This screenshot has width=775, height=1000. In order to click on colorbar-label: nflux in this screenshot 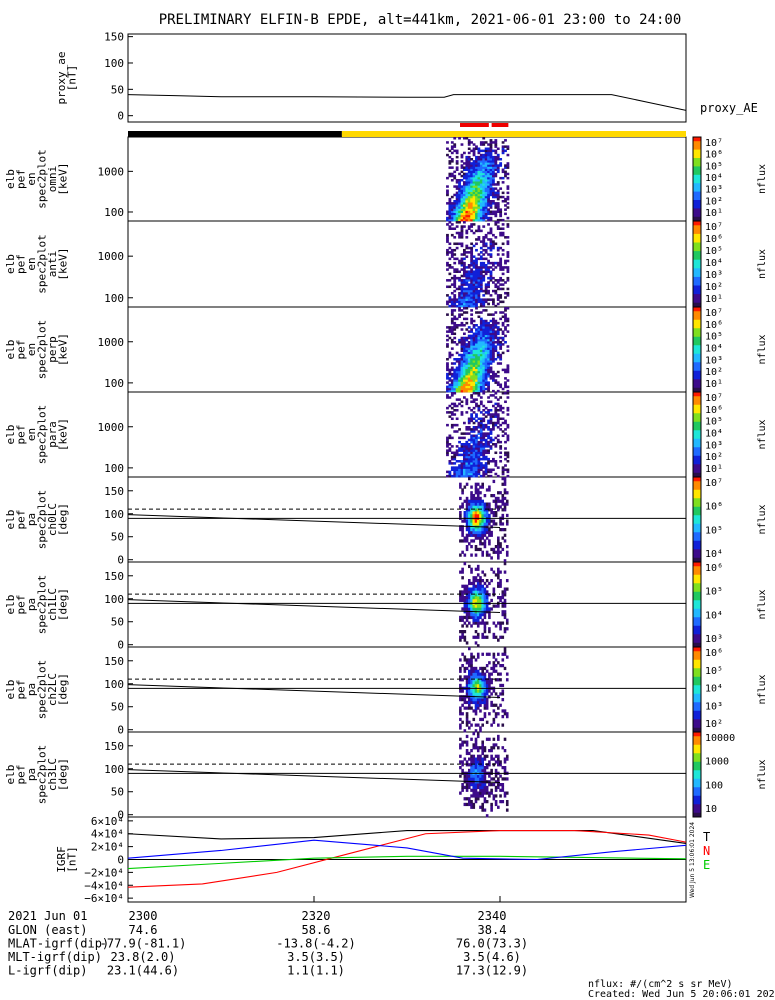, I will do `click(762, 774)`.